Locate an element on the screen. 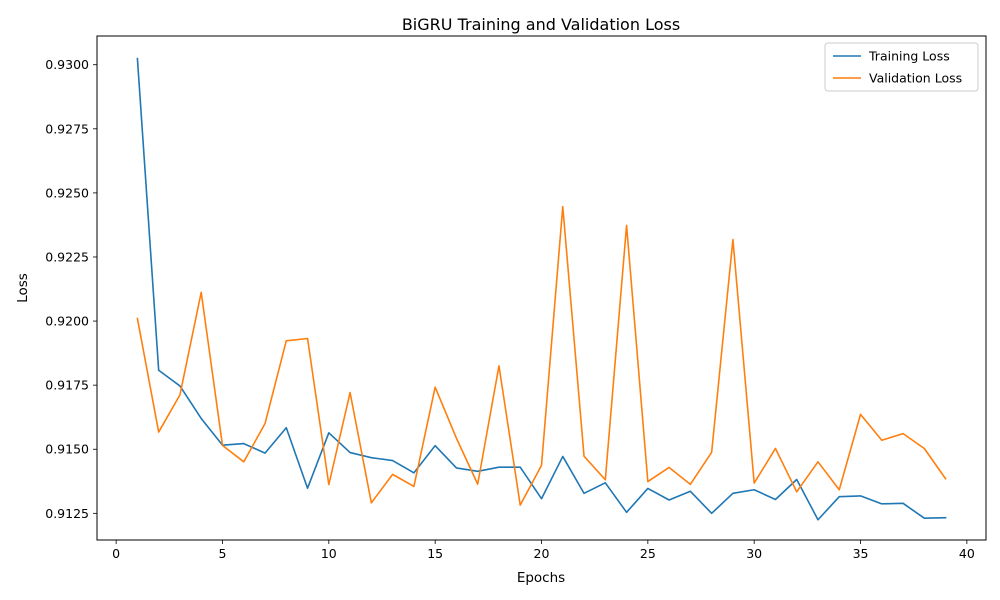 This screenshot has height=600, width=1000. x-tick-label: 40 is located at coordinates (967, 553).